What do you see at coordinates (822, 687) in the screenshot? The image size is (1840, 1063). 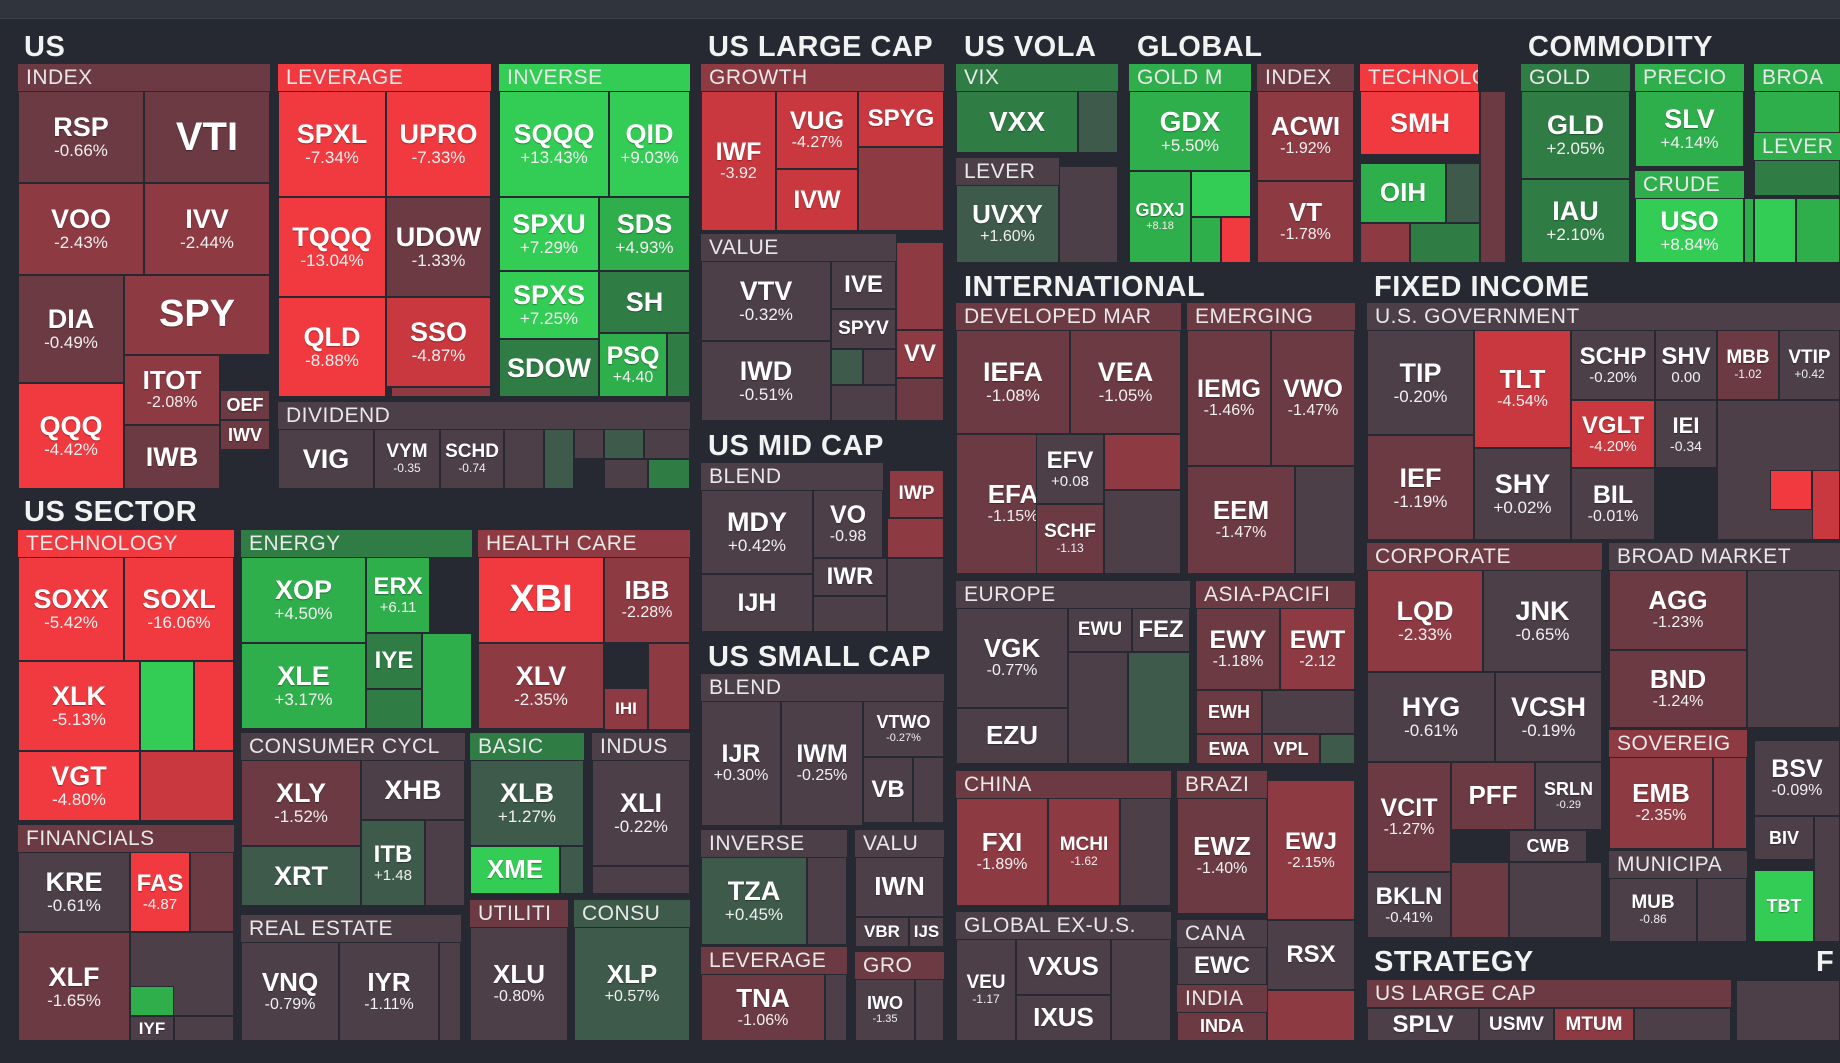 I see `sub-category-header: BLEND` at bounding box center [822, 687].